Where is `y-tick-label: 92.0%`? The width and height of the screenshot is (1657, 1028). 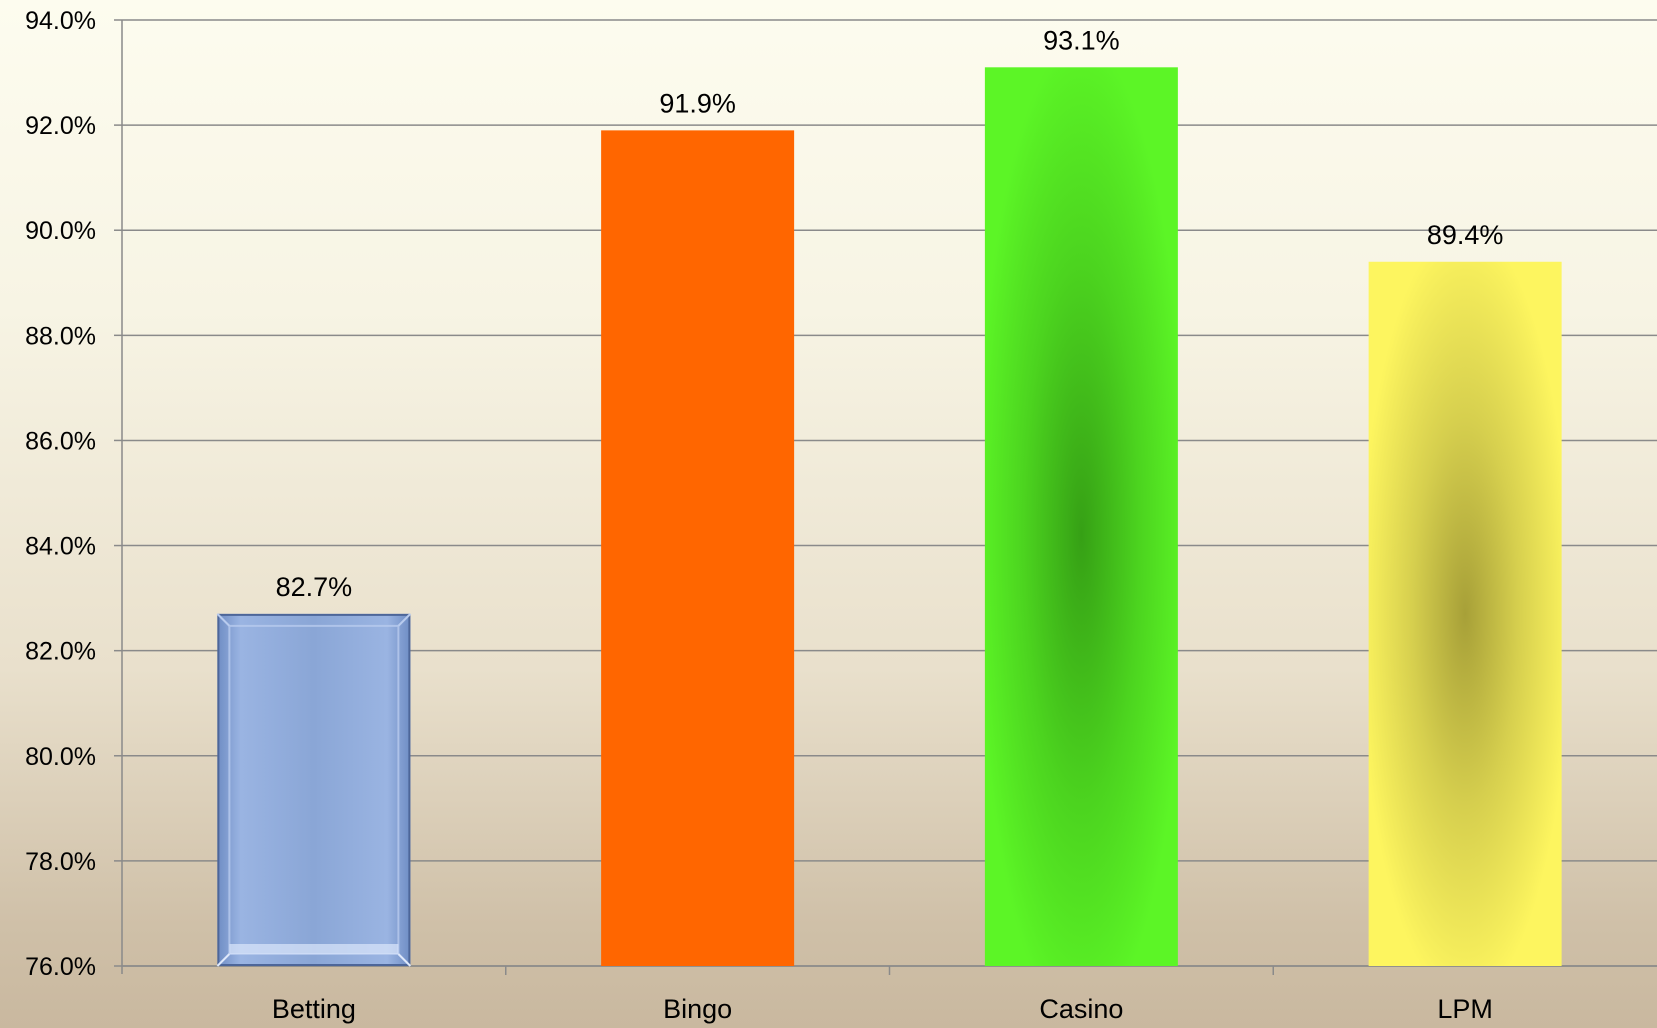
y-tick-label: 92.0% is located at coordinates (60, 126).